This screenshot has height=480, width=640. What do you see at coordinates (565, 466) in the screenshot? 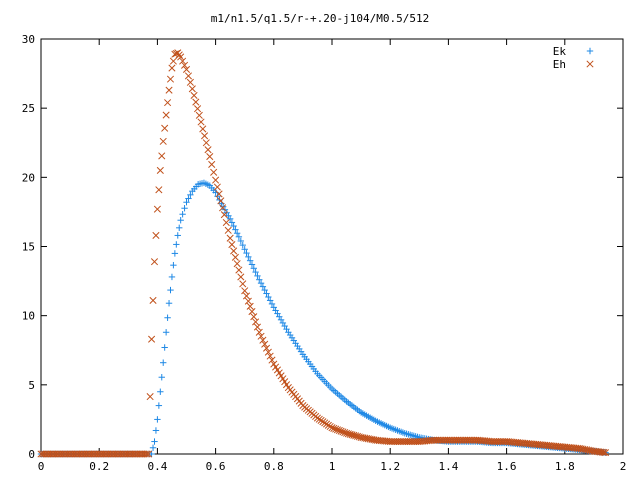
I see `x-tick-label: 1.8` at bounding box center [565, 466].